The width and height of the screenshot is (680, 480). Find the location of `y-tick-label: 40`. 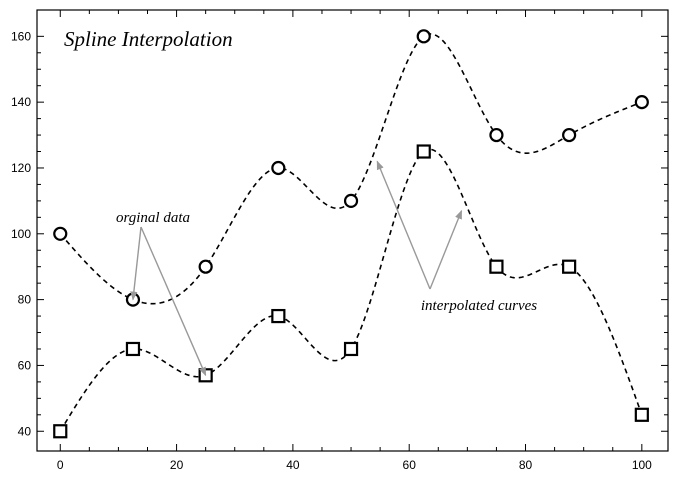

y-tick-label: 40 is located at coordinates (25, 431).